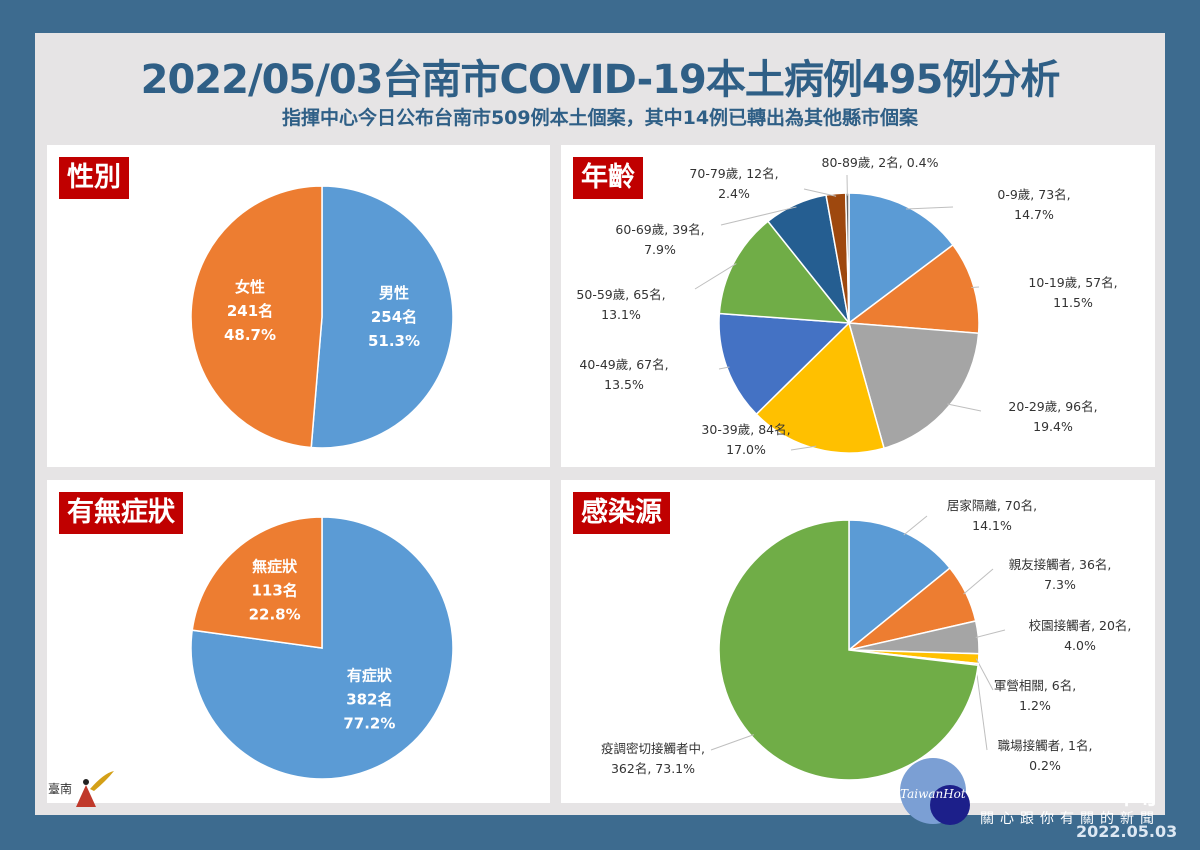 The height and width of the screenshot is (850, 1200). I want to click on slice-label-line2: 362名, 73.1%, so click(653, 768).